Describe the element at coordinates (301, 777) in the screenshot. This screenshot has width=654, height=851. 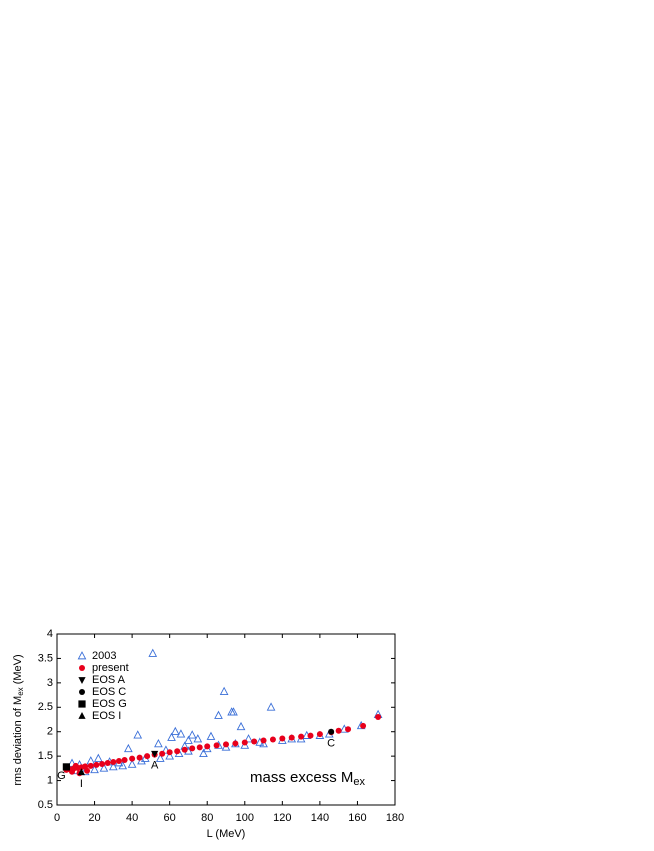
I see `annotation-text: mass excess M` at that location.